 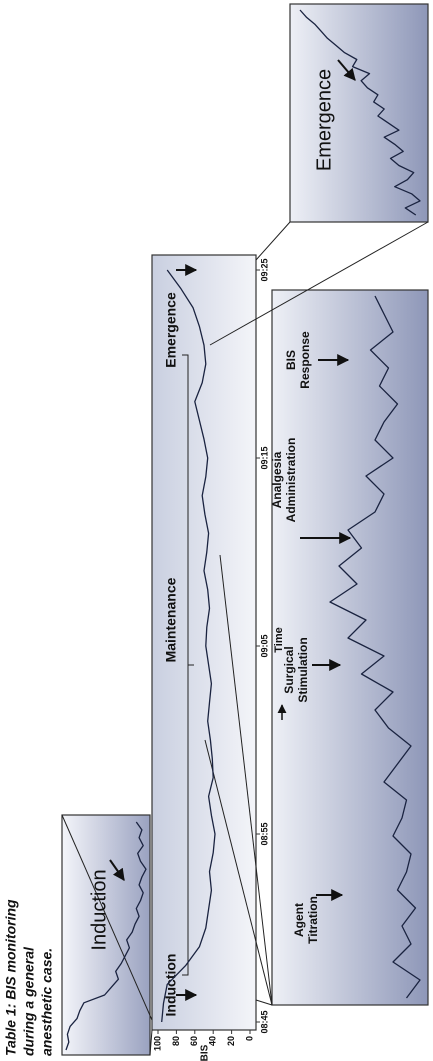 I want to click on annotation: Stimulation, so click(x=303, y=669).